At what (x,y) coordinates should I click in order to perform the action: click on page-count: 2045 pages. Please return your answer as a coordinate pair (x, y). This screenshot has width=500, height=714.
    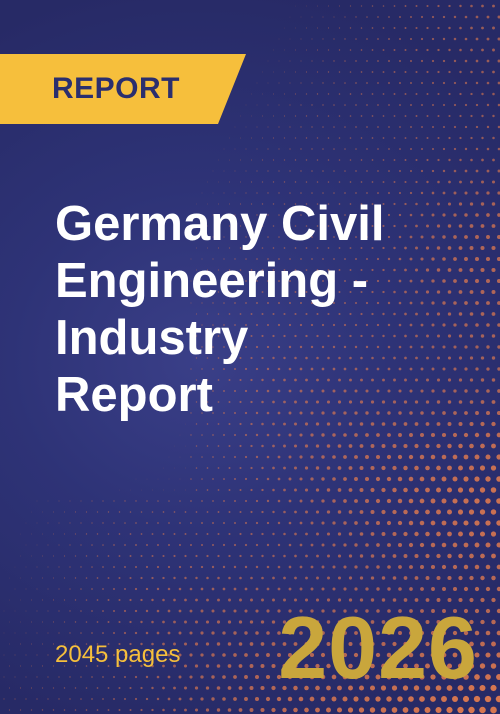
    Looking at the image, I should click on (118, 654).